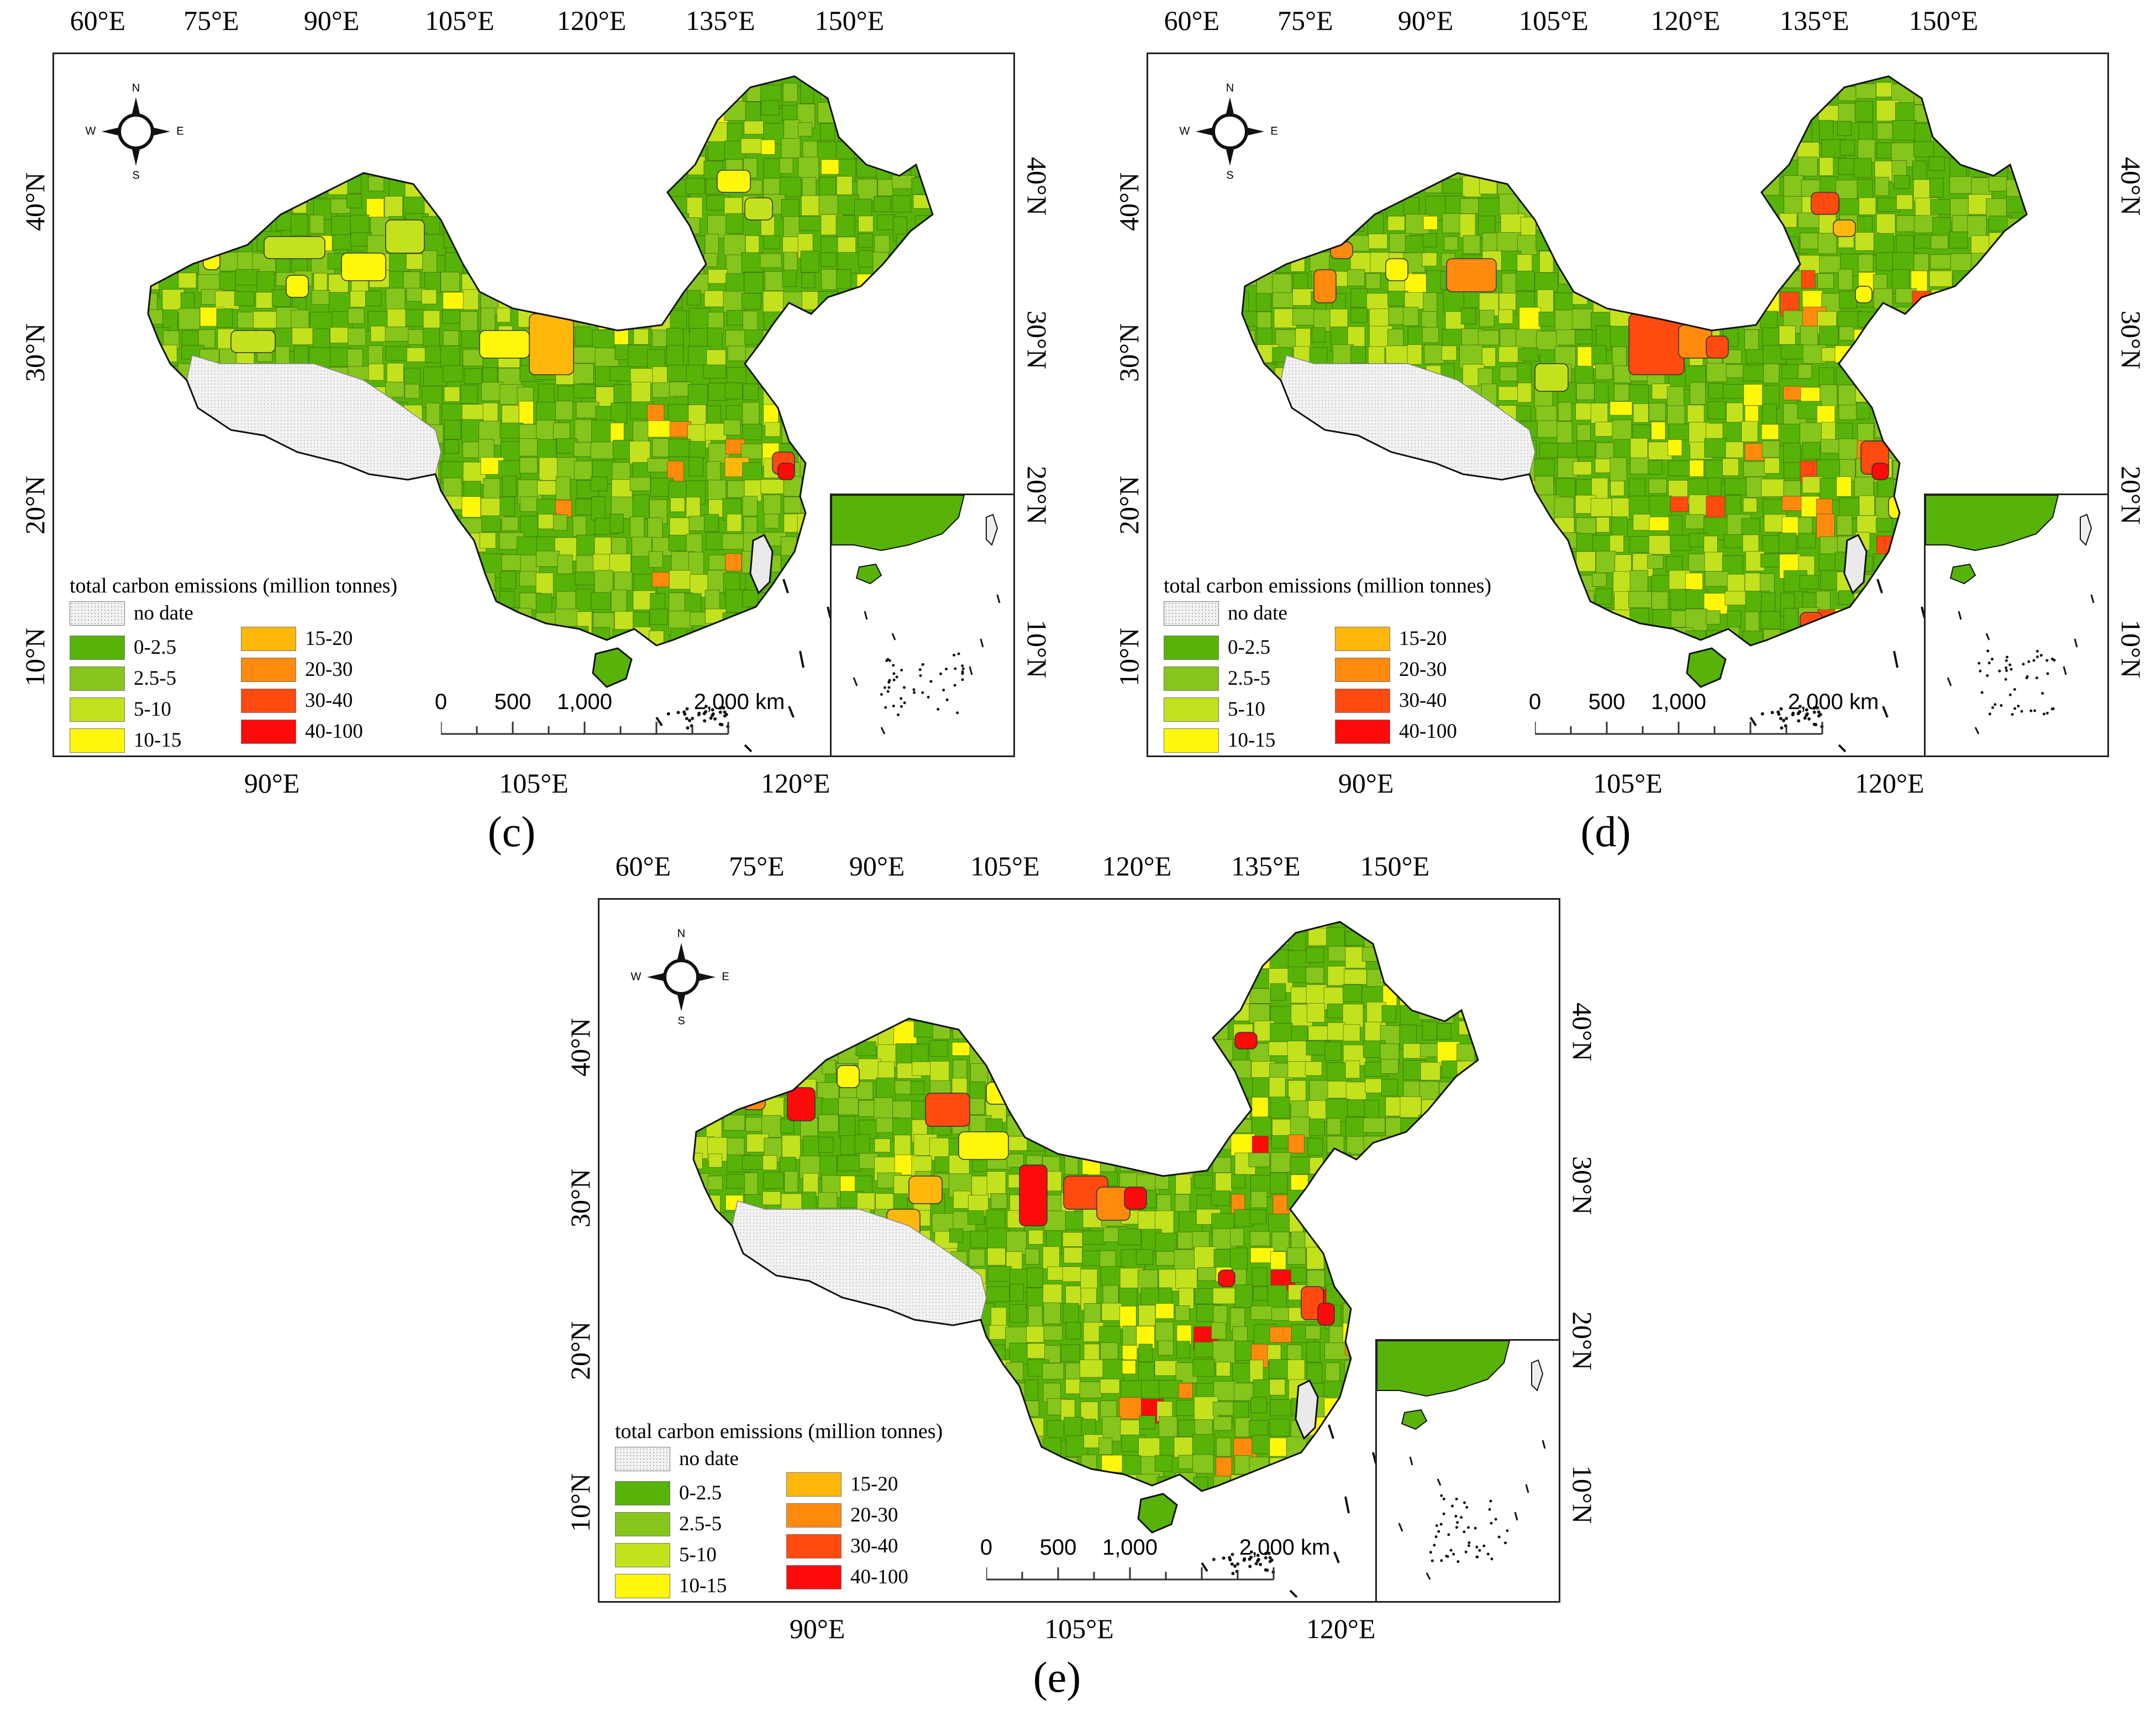 The image size is (2156, 1716). I want to click on compass-letter-n: N, so click(1230, 88).